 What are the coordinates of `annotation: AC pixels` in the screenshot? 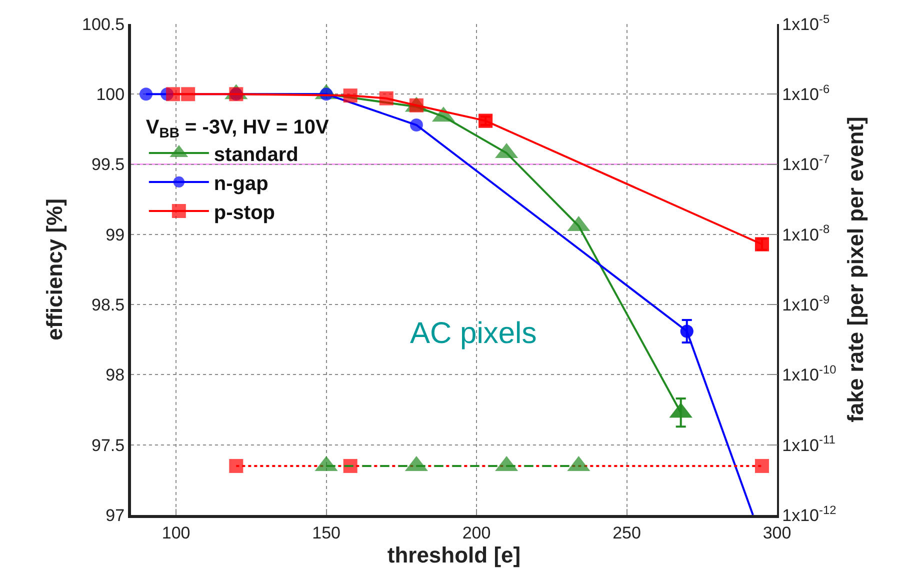 It's located at (473, 333).